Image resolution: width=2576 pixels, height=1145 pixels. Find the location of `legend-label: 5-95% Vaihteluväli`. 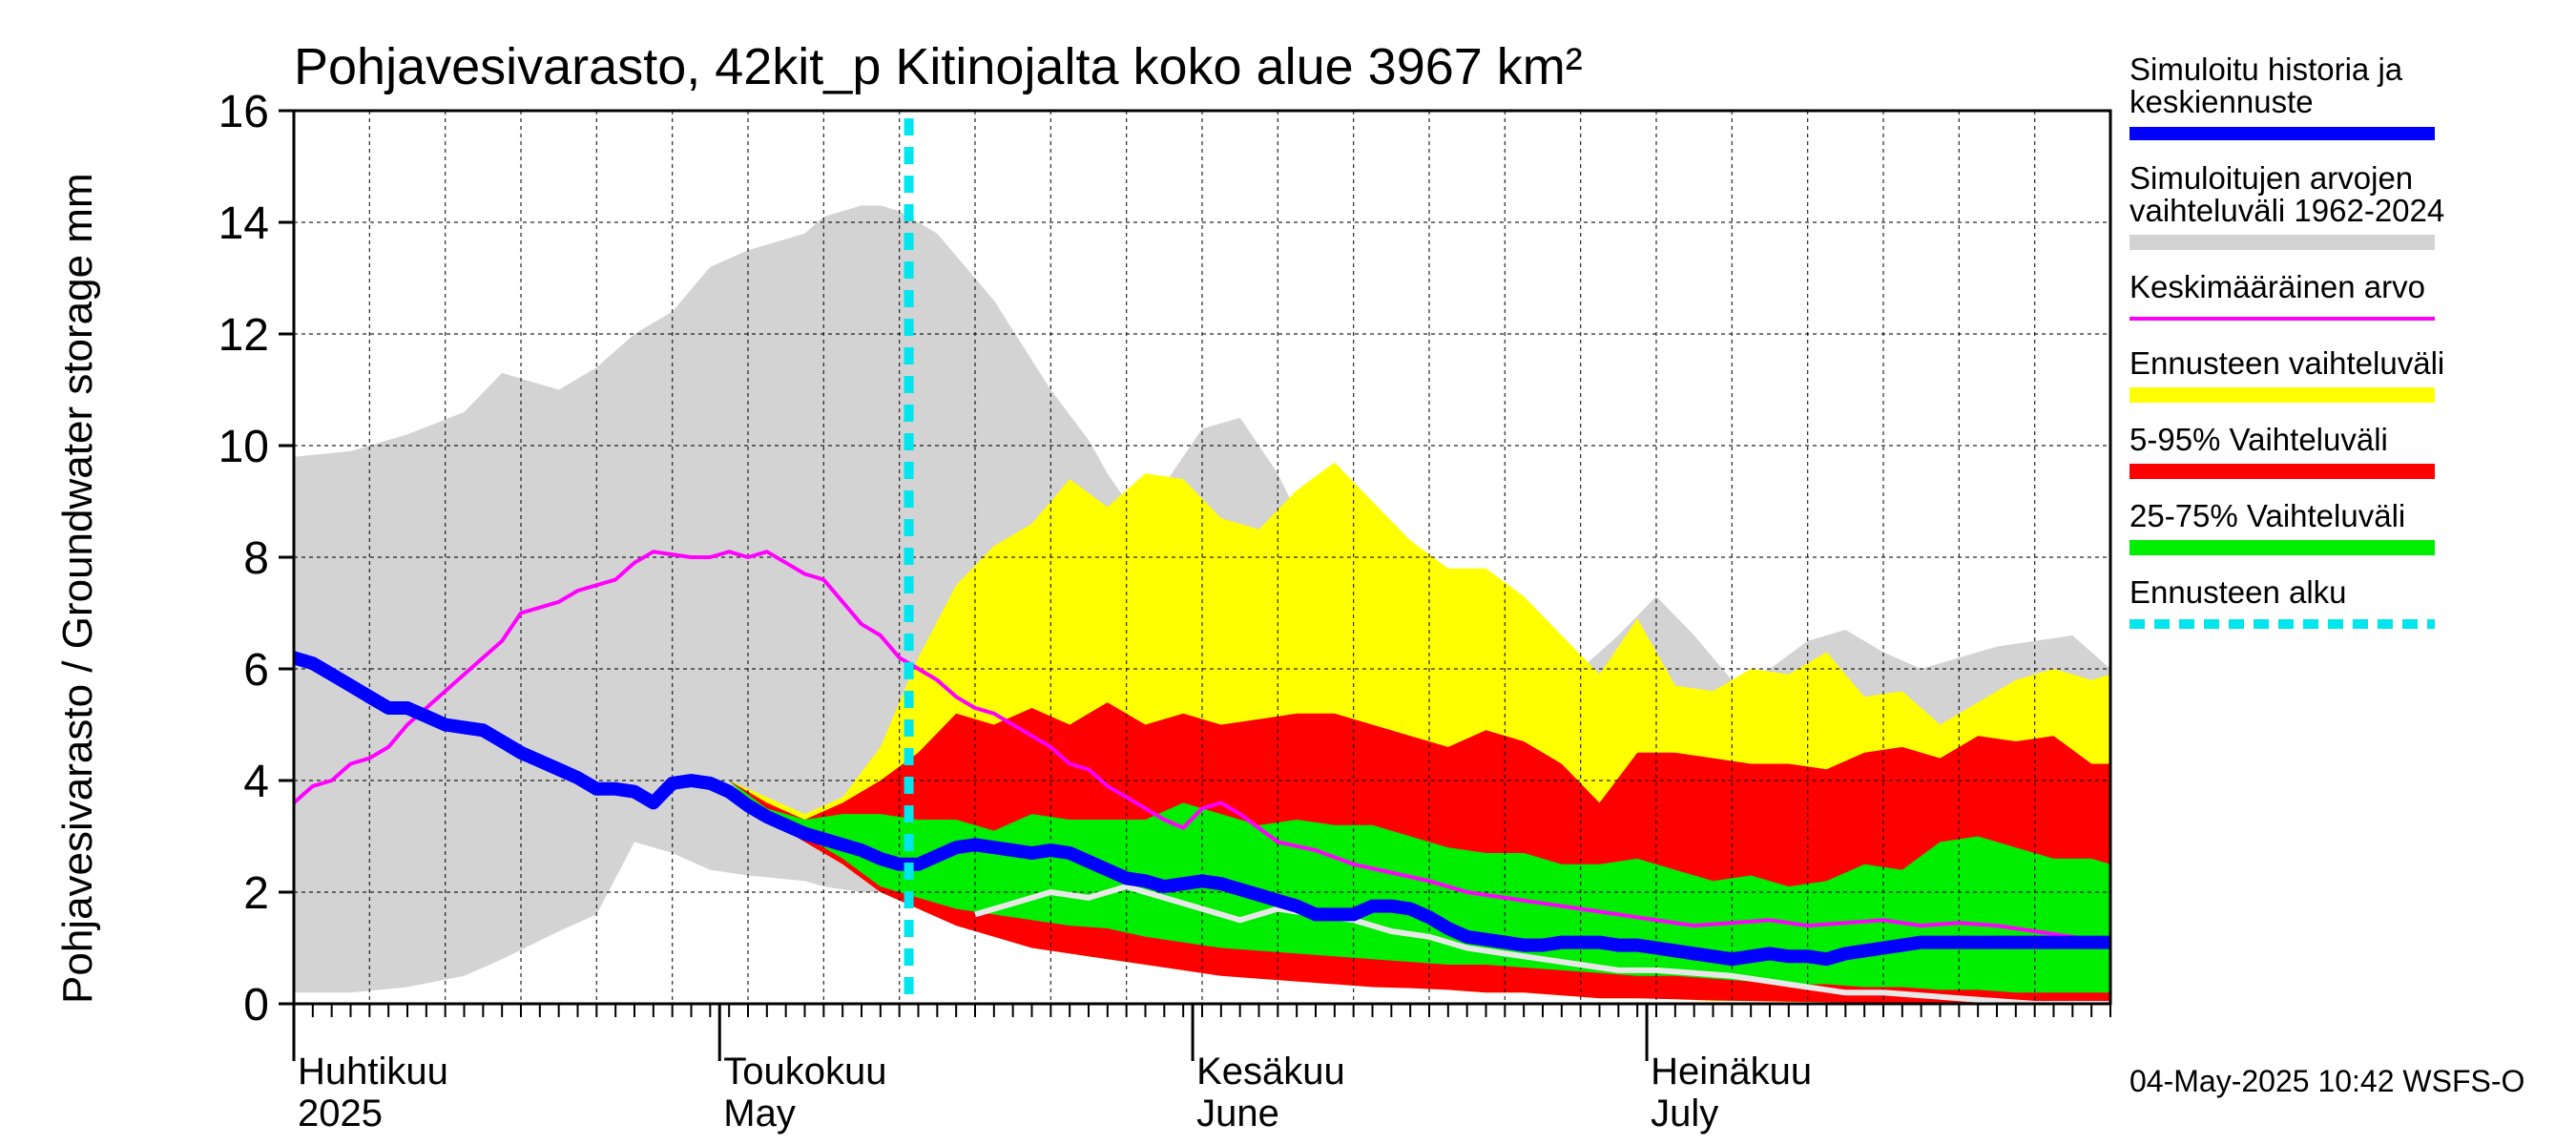

legend-label: 5-95% Vaihteluväli is located at coordinates (2258, 440).